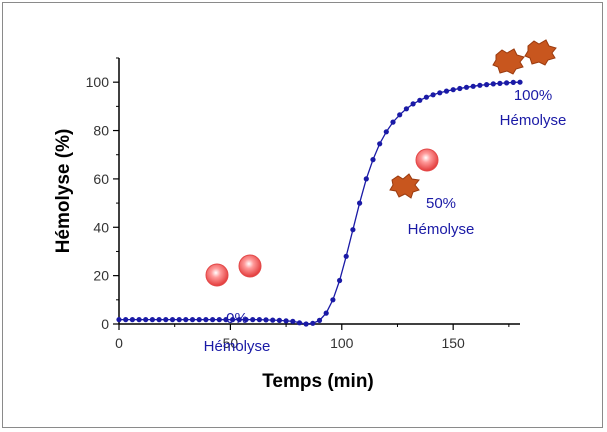  Describe the element at coordinates (101, 227) in the screenshot. I see `y-tick-label: 40` at that location.